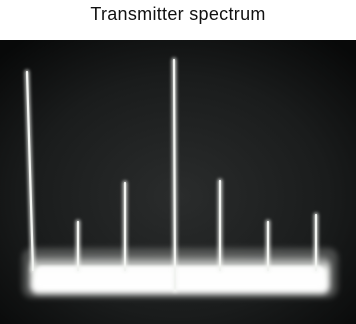  I want to click on figure-title: Transmitter spectrum, so click(178, 14).